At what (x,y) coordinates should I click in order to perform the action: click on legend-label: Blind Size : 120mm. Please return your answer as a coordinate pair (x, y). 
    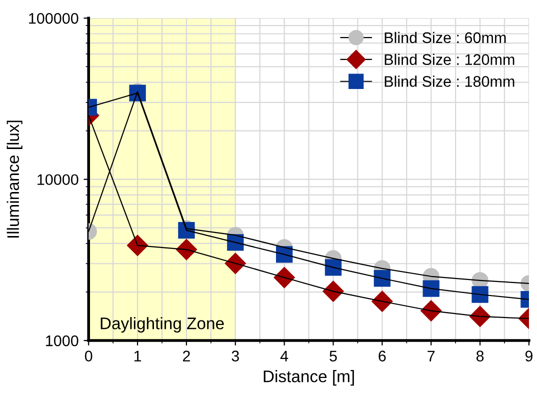
    Looking at the image, I should click on (449, 59).